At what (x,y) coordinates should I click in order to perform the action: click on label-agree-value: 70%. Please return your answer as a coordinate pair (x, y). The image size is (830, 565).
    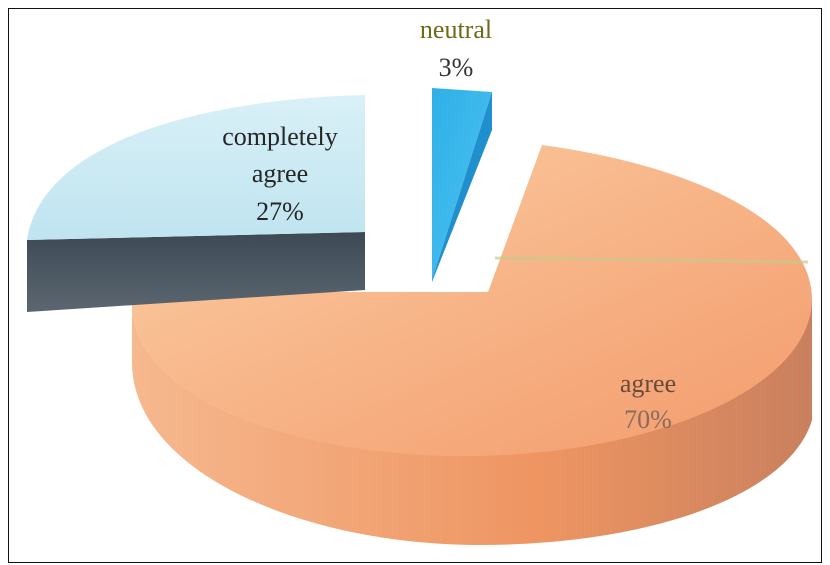
    Looking at the image, I should click on (648, 419).